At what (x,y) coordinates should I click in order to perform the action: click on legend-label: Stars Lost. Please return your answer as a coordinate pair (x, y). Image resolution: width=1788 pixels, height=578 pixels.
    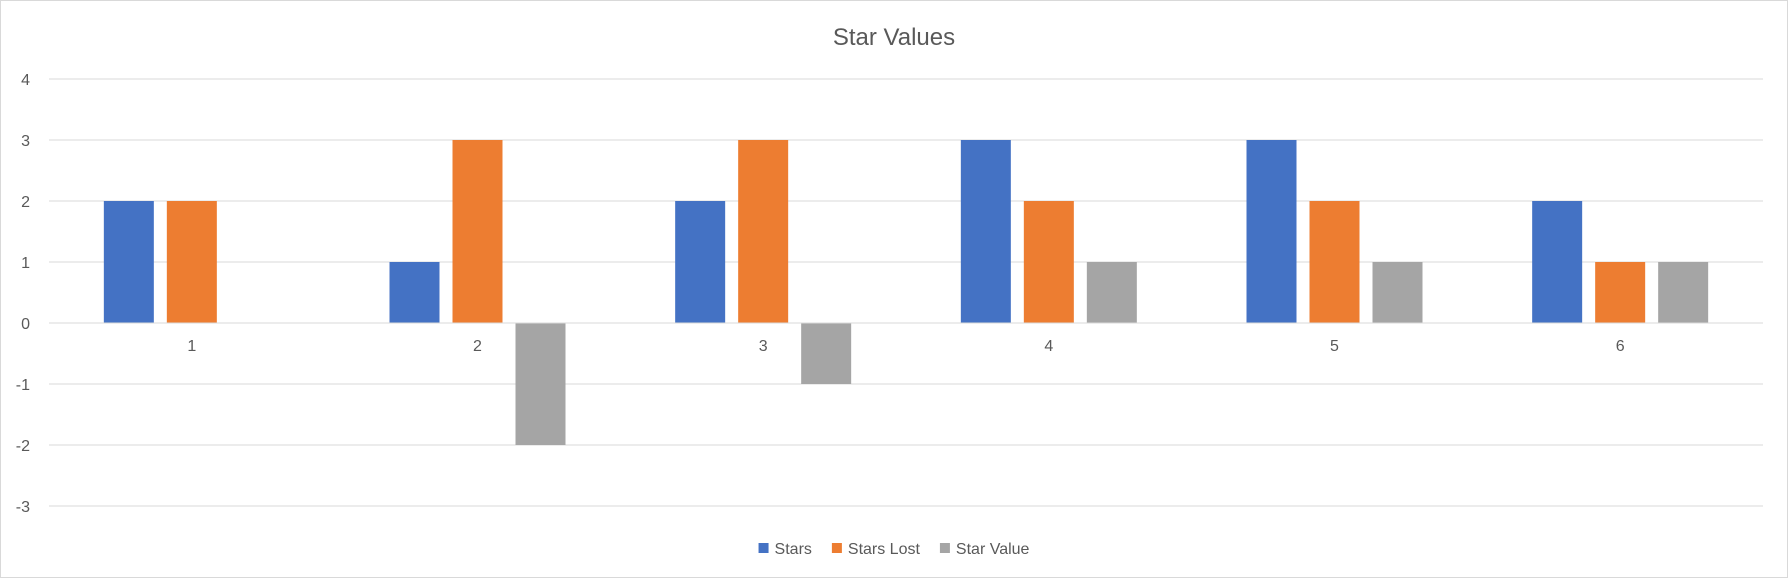
    Looking at the image, I should click on (884, 549).